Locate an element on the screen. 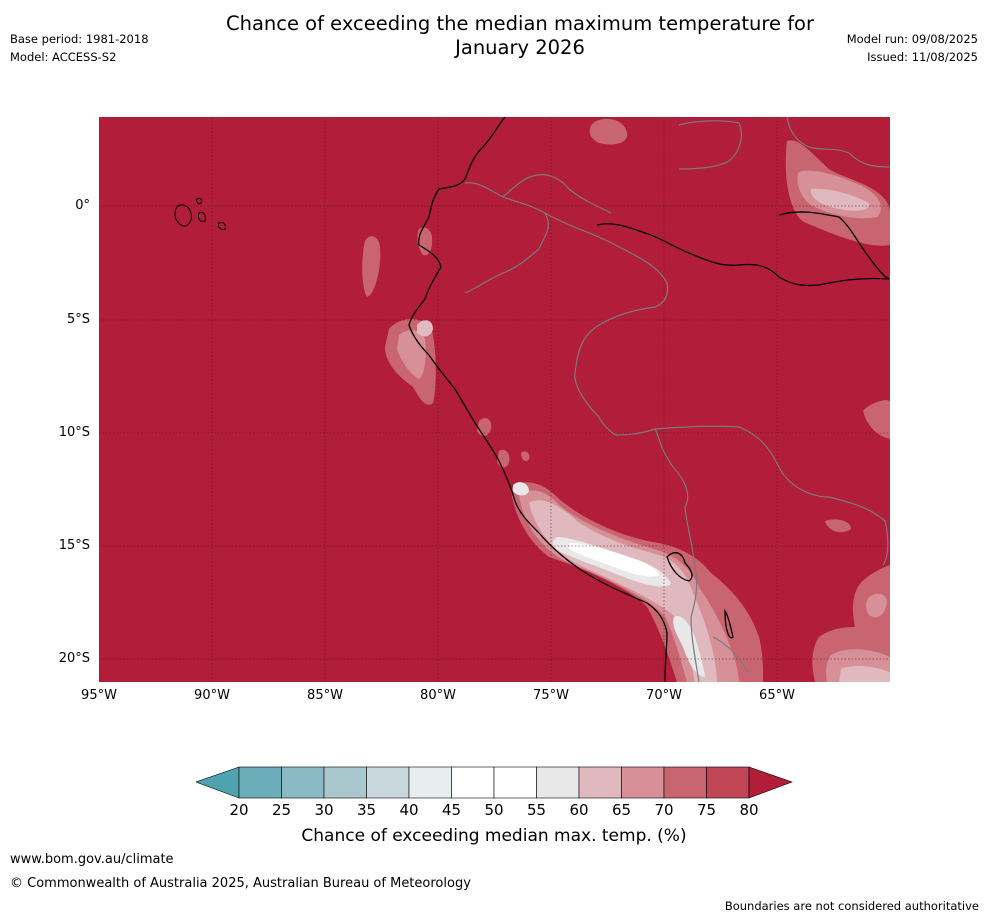  lat-label-10s: 10°S is located at coordinates (74, 432).